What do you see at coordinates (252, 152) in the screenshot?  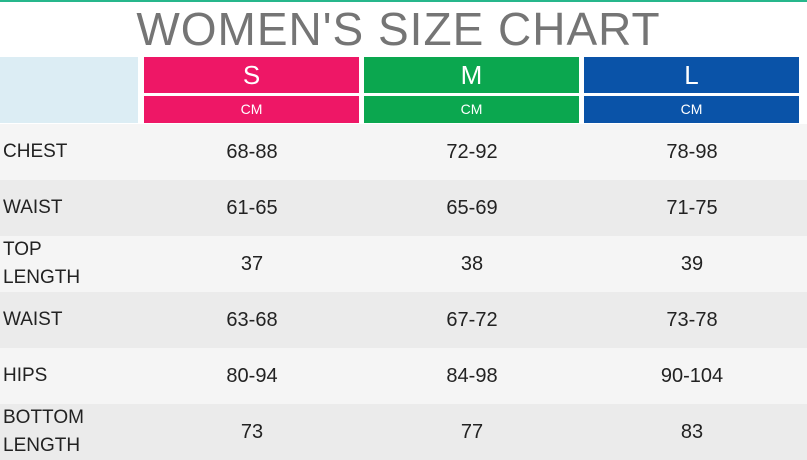 I see `table-cell: 68-88` at bounding box center [252, 152].